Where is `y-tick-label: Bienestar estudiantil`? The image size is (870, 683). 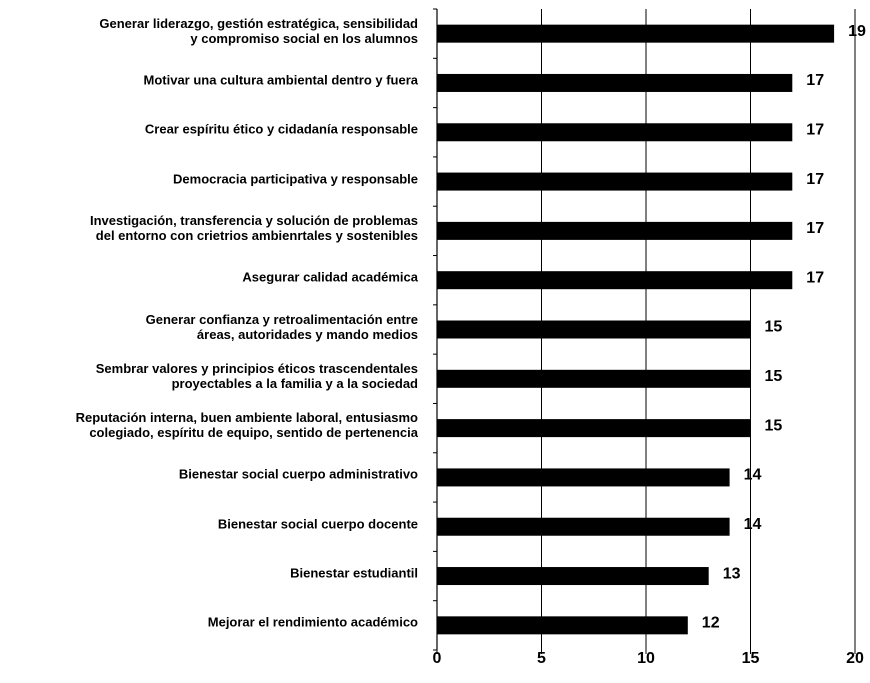
y-tick-label: Bienestar estudiantil is located at coordinates (354, 573).